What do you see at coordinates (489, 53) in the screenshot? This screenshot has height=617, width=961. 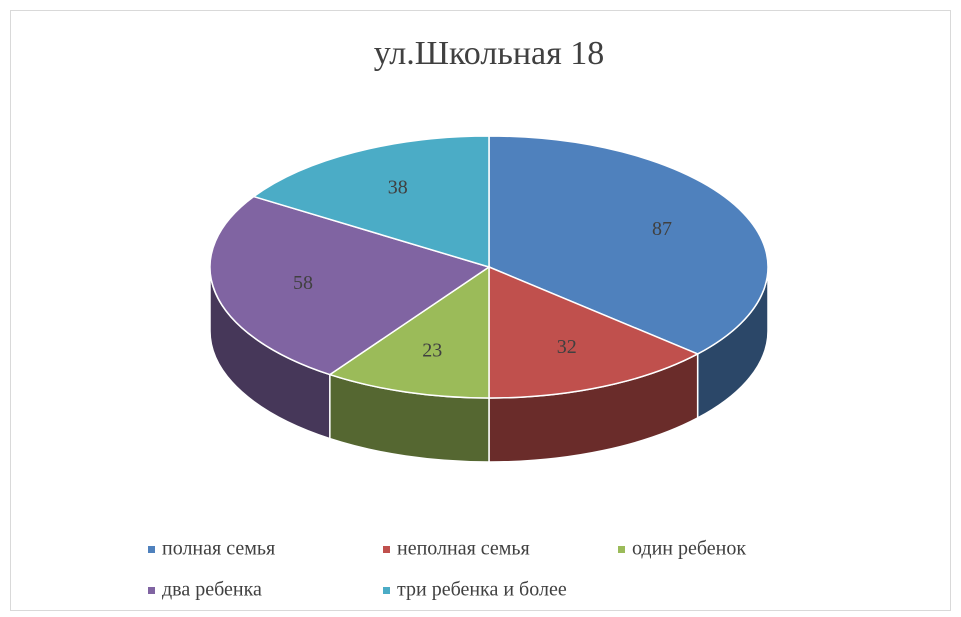 I see `chart-title: ул.Школьная 18` at bounding box center [489, 53].